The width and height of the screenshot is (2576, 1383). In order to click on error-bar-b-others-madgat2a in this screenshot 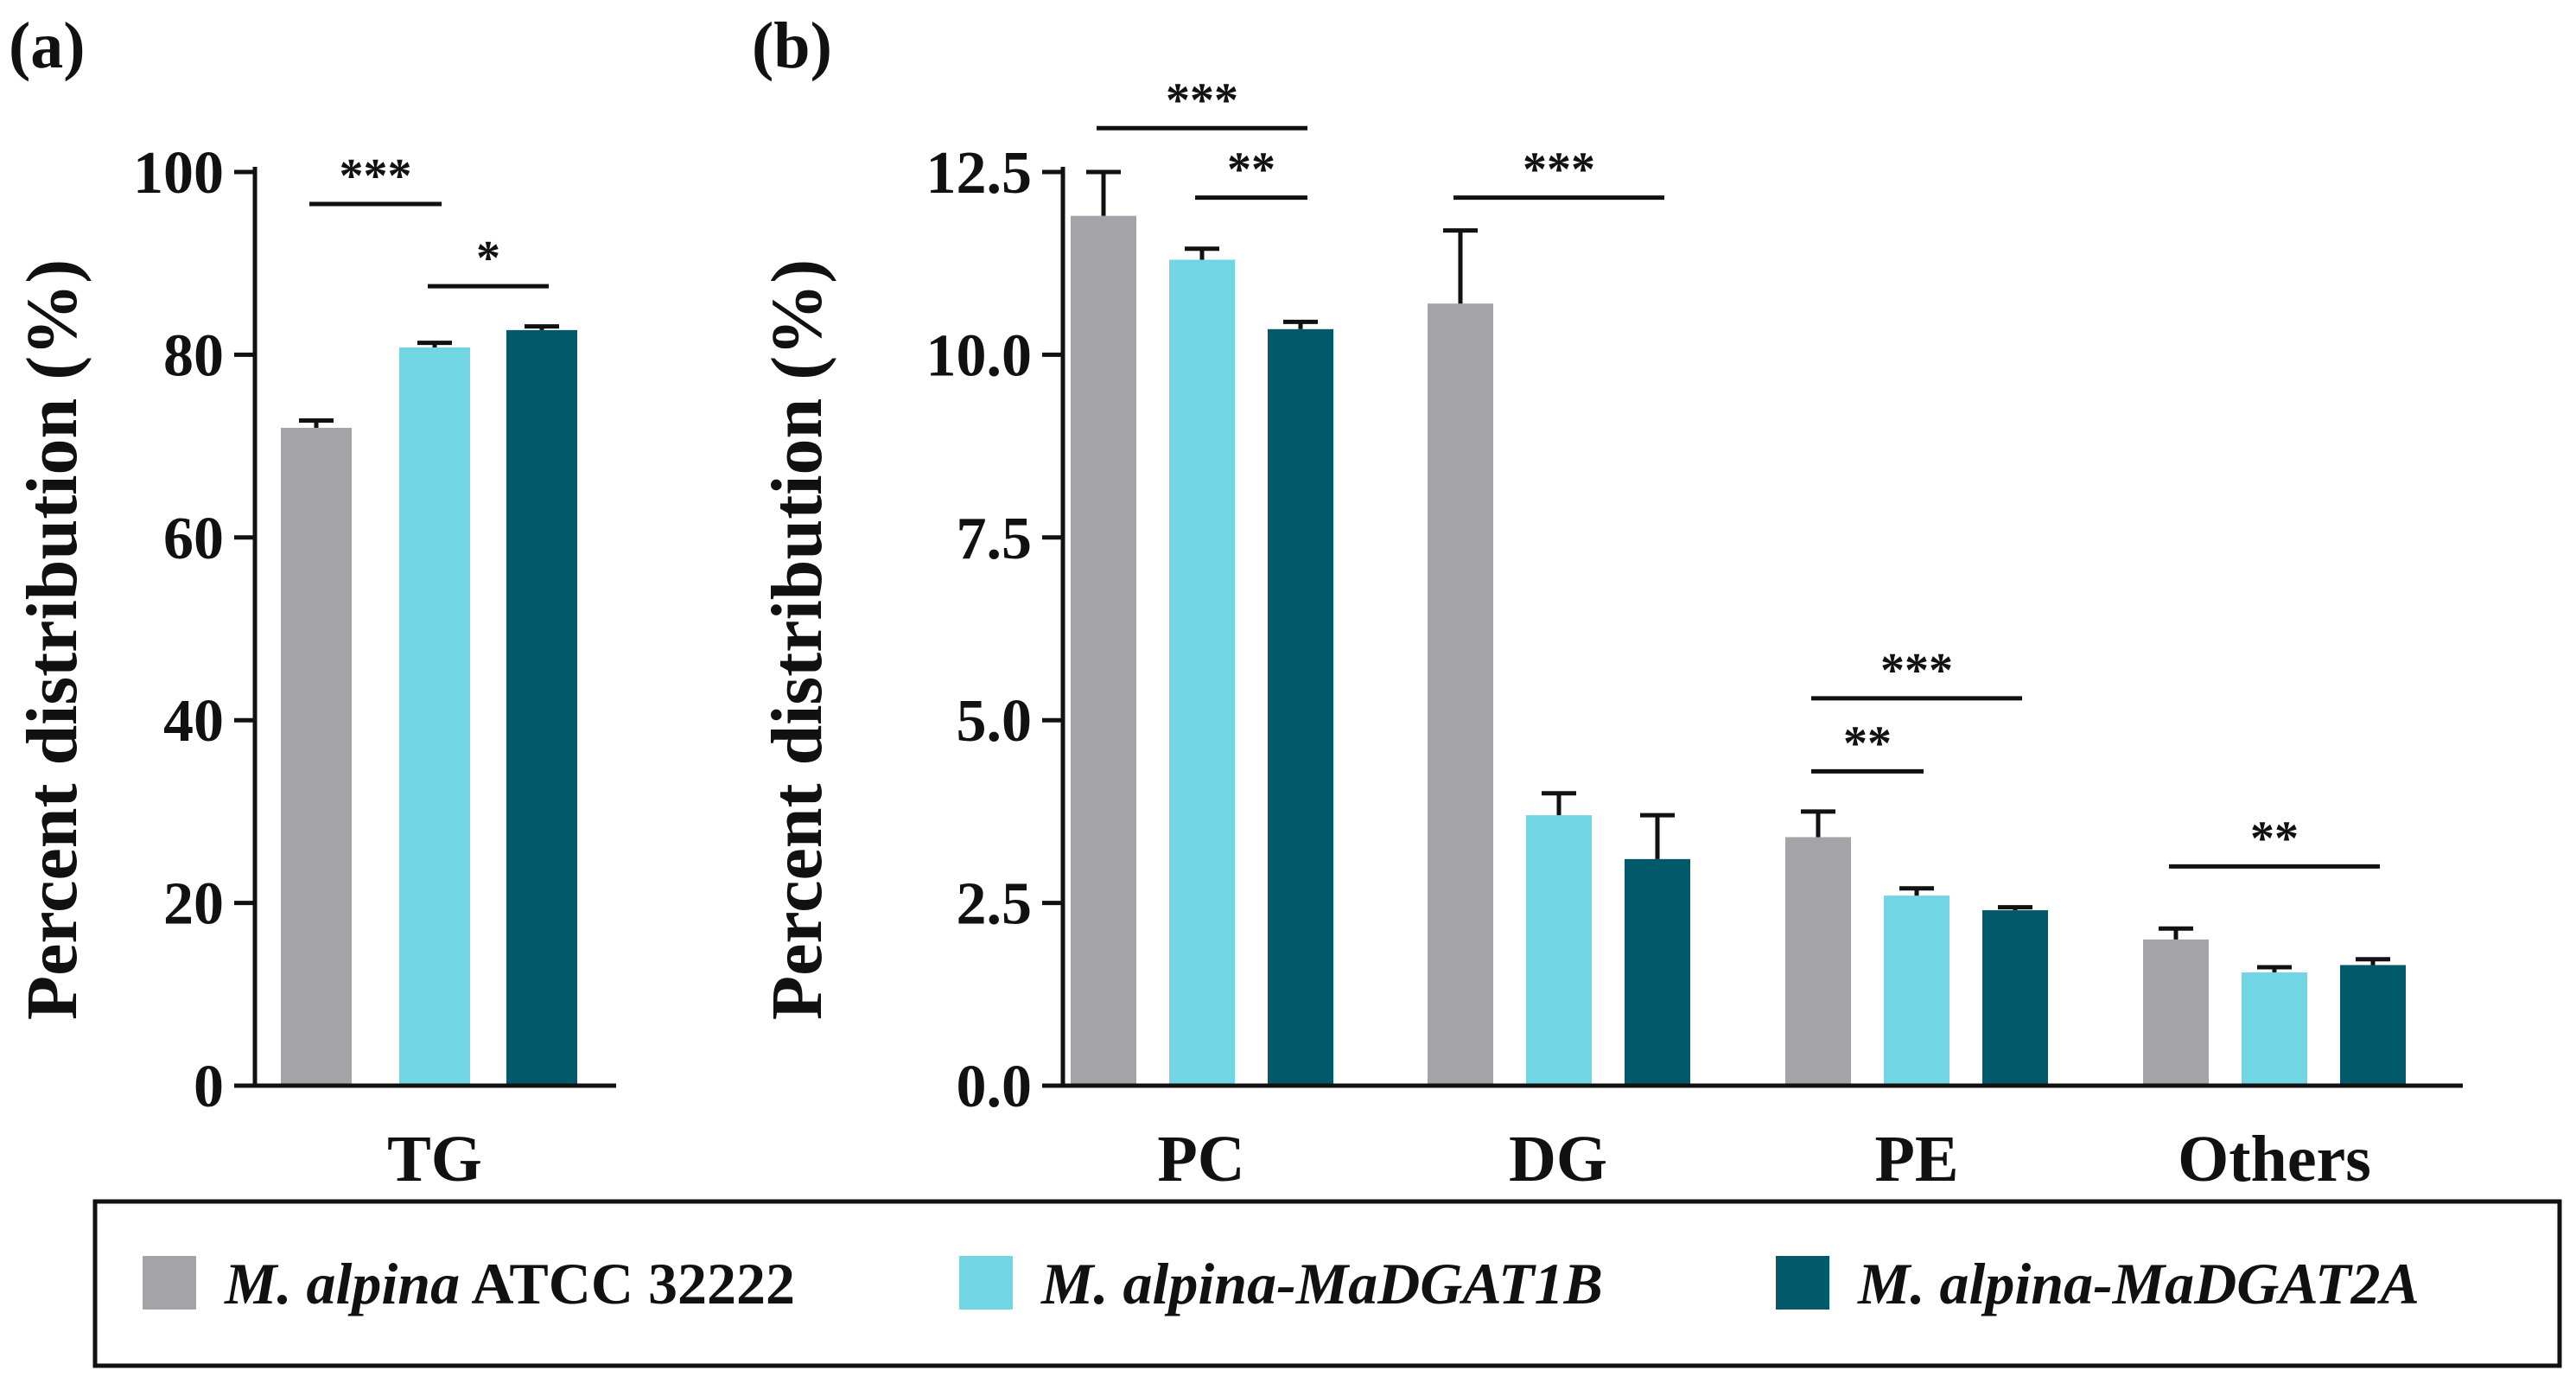, I will do `click(2373, 962)`.